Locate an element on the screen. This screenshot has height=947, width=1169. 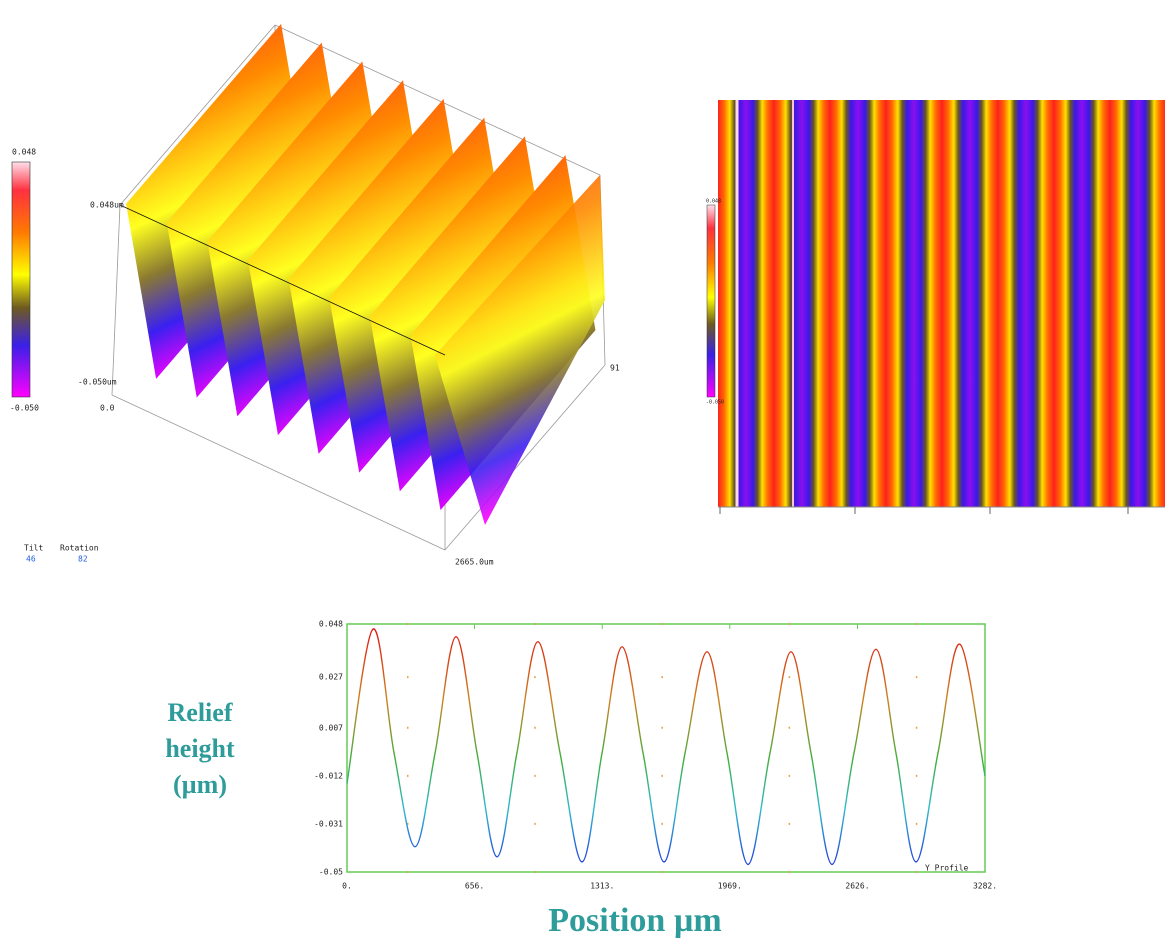
y-tick-label: -0.05 is located at coordinates (331, 872).